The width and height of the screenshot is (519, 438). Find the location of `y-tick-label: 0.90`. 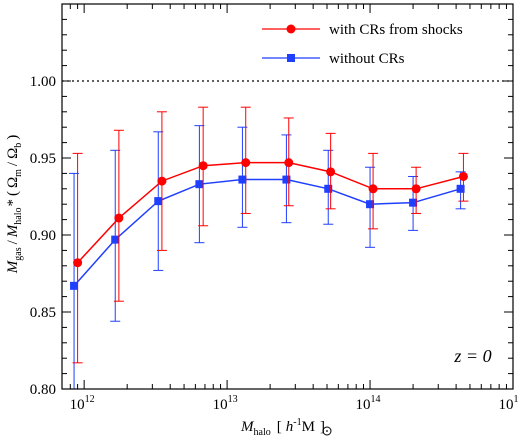

y-tick-label: 0.90 is located at coordinates (43, 236).